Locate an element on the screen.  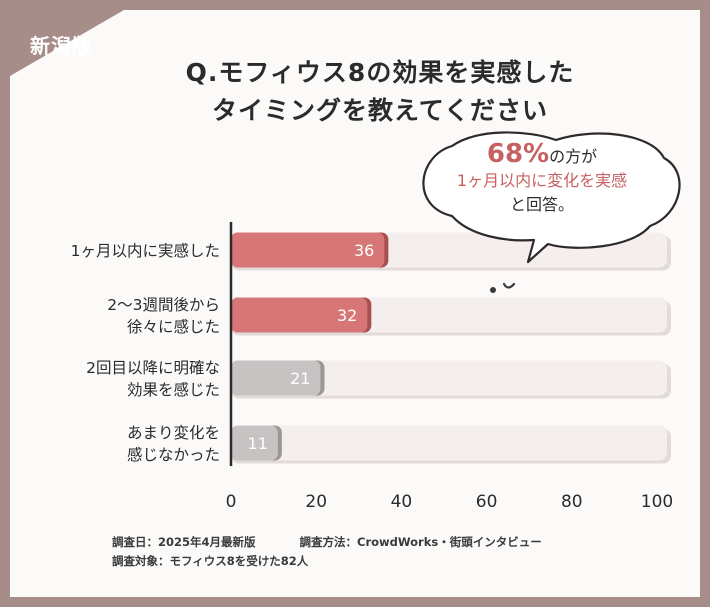
x-tick-label: 0 is located at coordinates (231, 502).